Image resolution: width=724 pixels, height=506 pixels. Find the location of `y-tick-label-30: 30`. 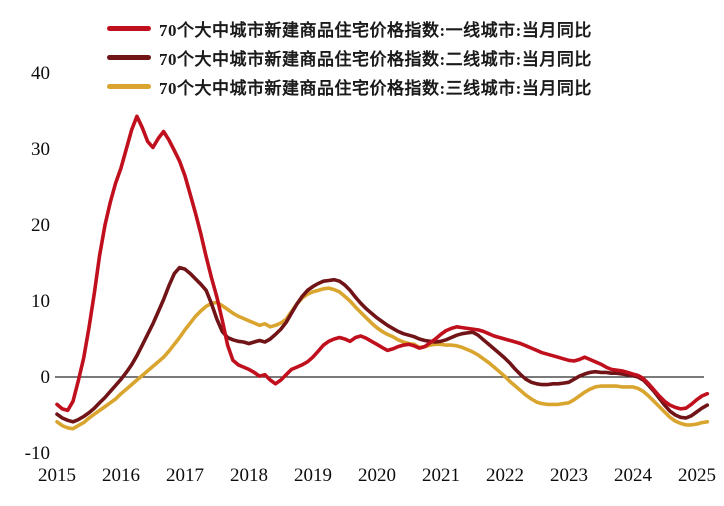

y-tick-label-30: 30 is located at coordinates (40, 149).